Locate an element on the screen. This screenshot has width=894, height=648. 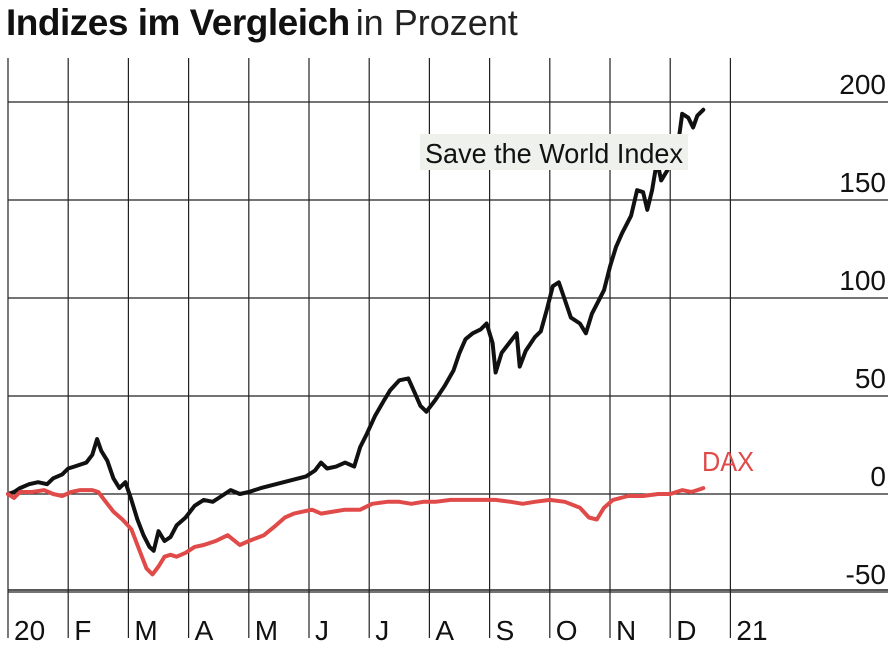
series-label-save-the-world-index: Save the World Index is located at coordinates (554, 153).